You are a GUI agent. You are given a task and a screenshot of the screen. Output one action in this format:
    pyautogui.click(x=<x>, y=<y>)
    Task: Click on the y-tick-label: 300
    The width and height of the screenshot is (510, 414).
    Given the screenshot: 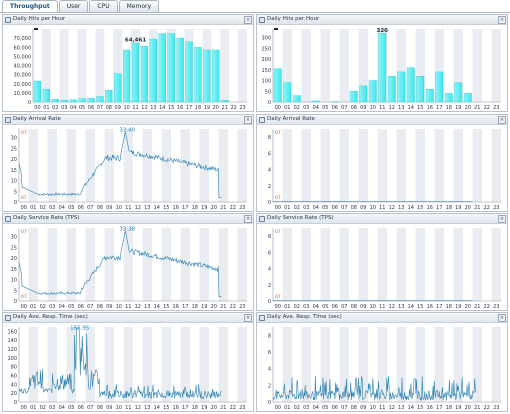 What is the action you would take?
    pyautogui.click(x=266, y=39)
    